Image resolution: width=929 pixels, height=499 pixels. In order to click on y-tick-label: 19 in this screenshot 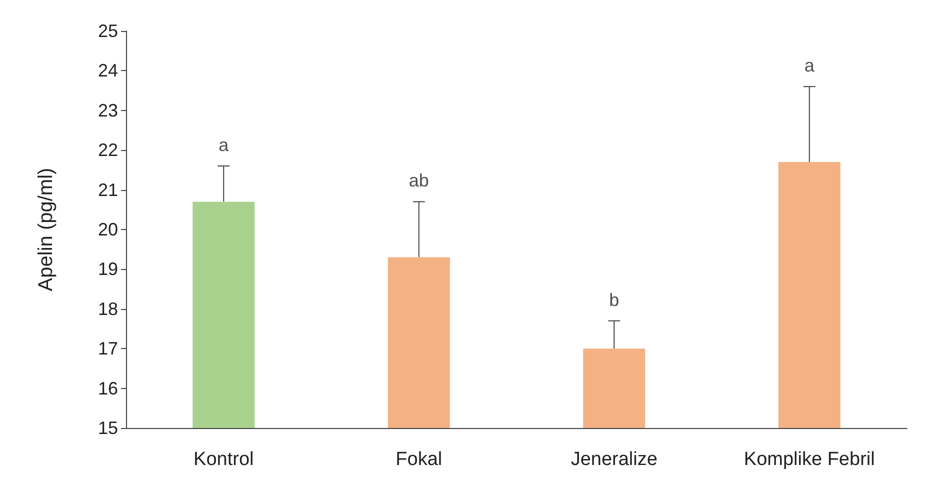, I will do `click(108, 269)`.